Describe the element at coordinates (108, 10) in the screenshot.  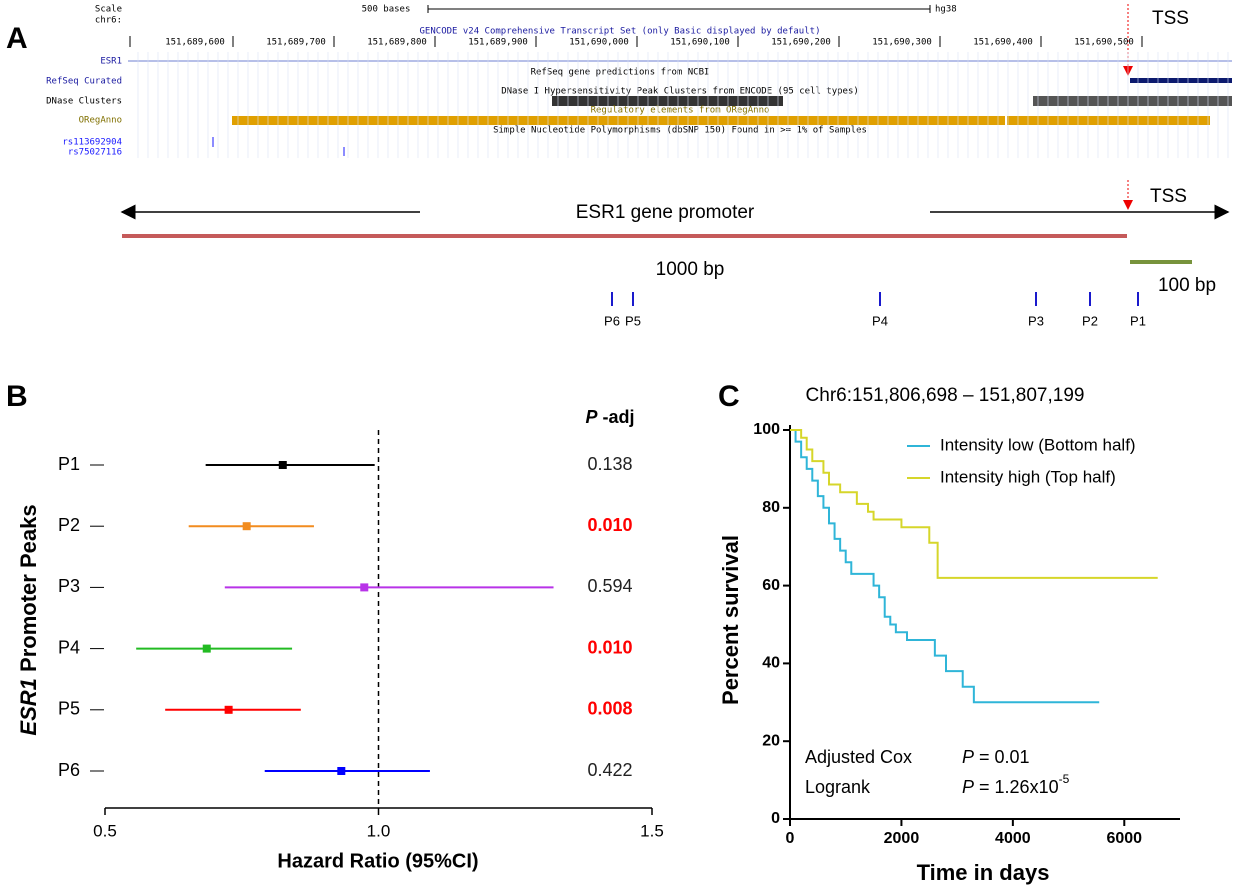
I see `label: Scale` at that location.